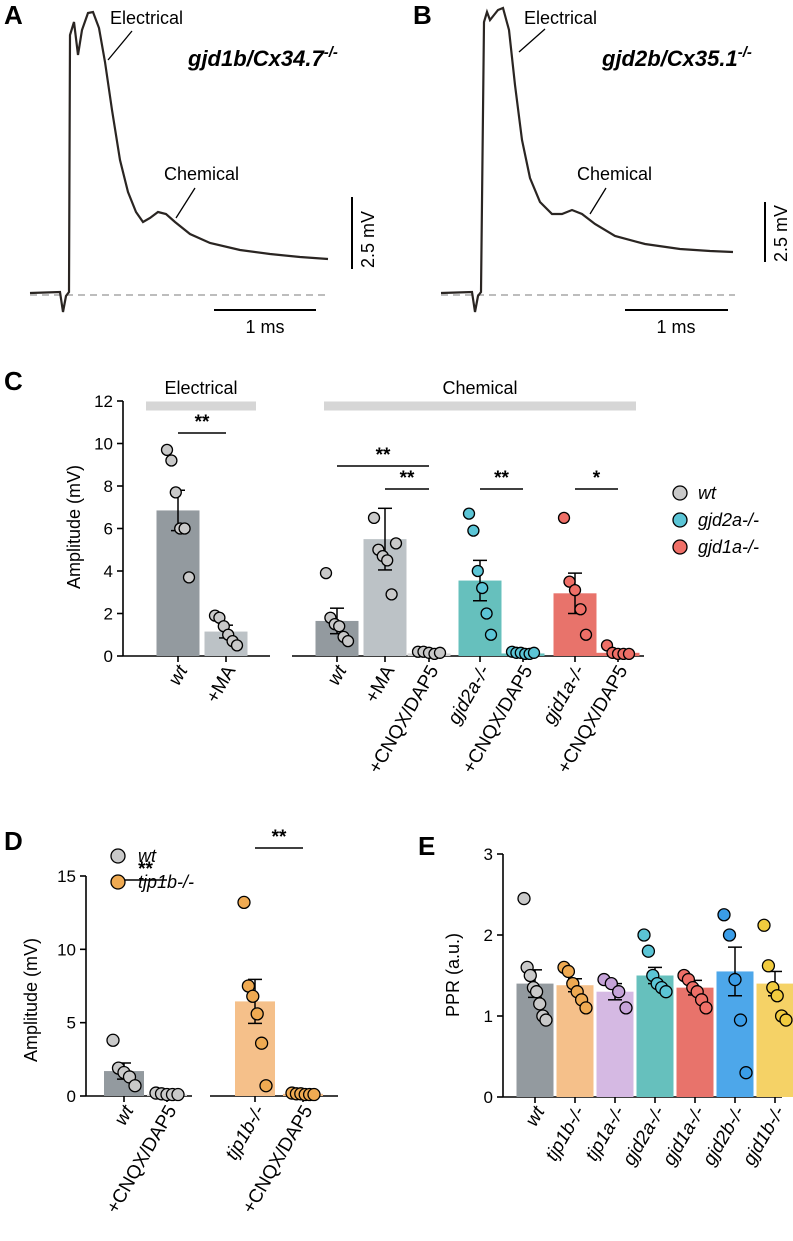  I want to click on panel-label-b: B, so click(422, 15).